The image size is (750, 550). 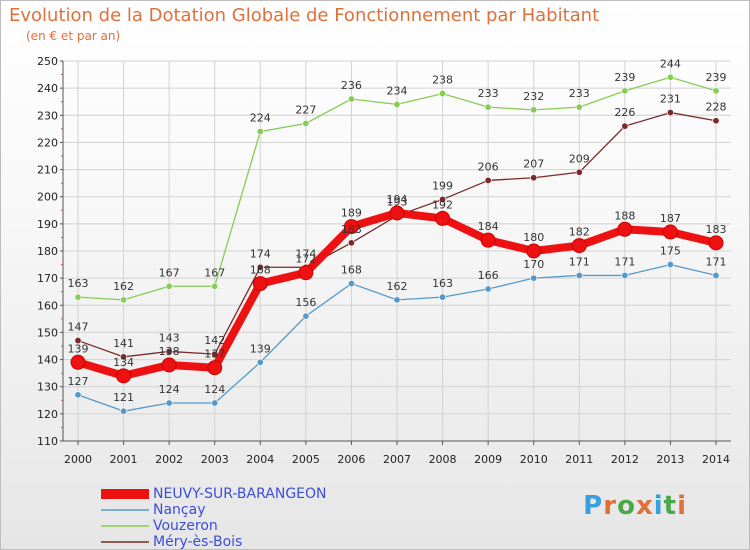 I want to click on x-tick-label: 2008, so click(x=443, y=459).